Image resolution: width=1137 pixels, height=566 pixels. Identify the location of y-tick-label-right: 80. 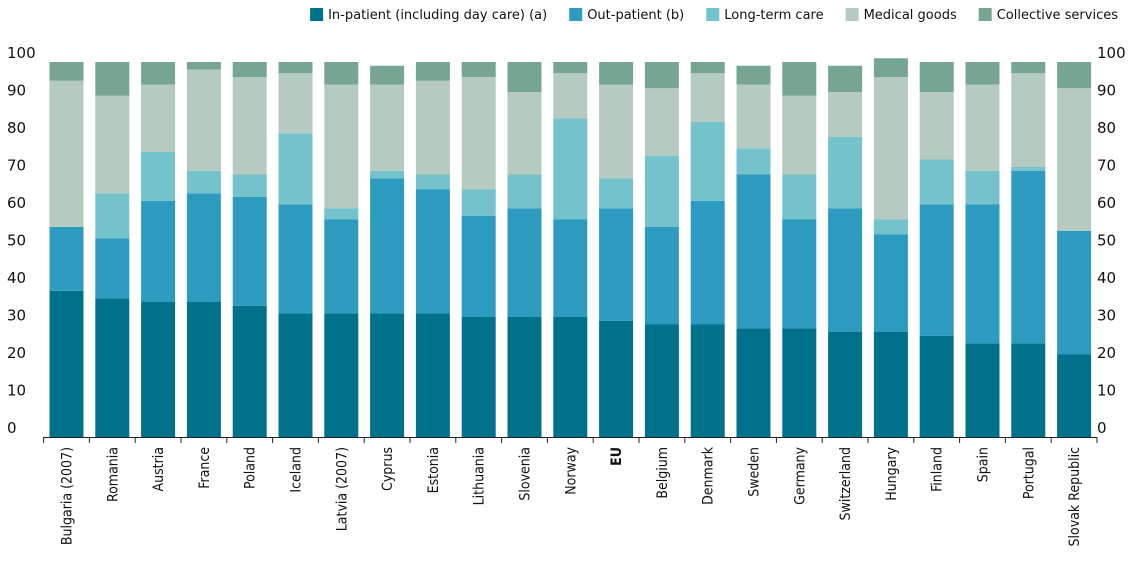
(1106, 128).